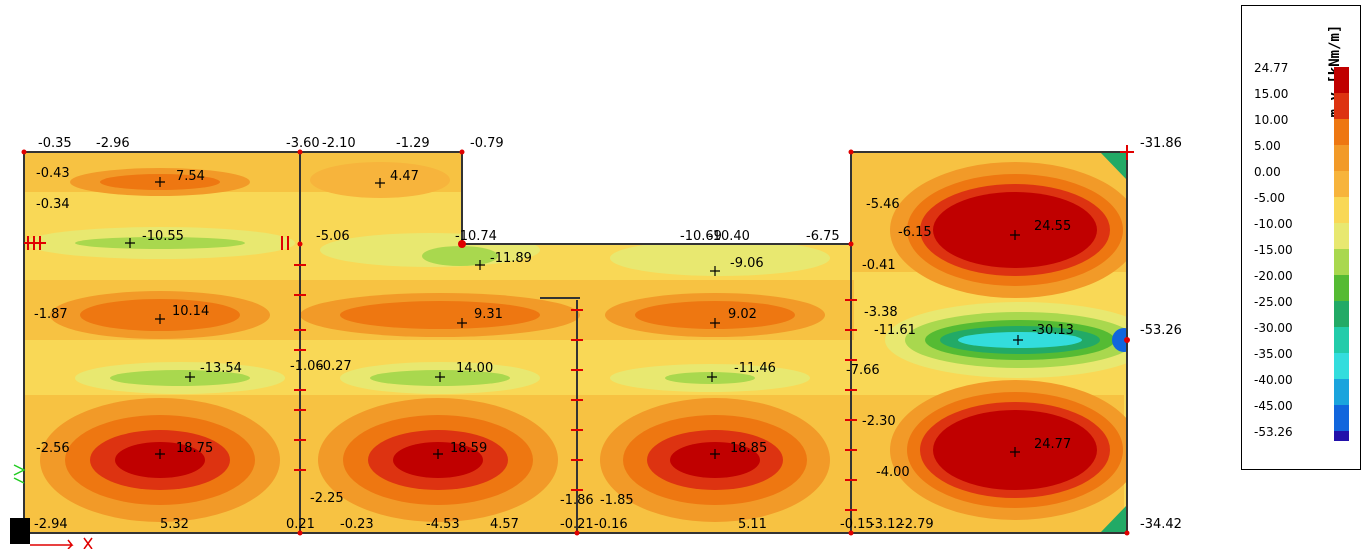 The image size is (1369, 549). What do you see at coordinates (51, 524) in the screenshot?
I see `value-label: -2.94` at bounding box center [51, 524].